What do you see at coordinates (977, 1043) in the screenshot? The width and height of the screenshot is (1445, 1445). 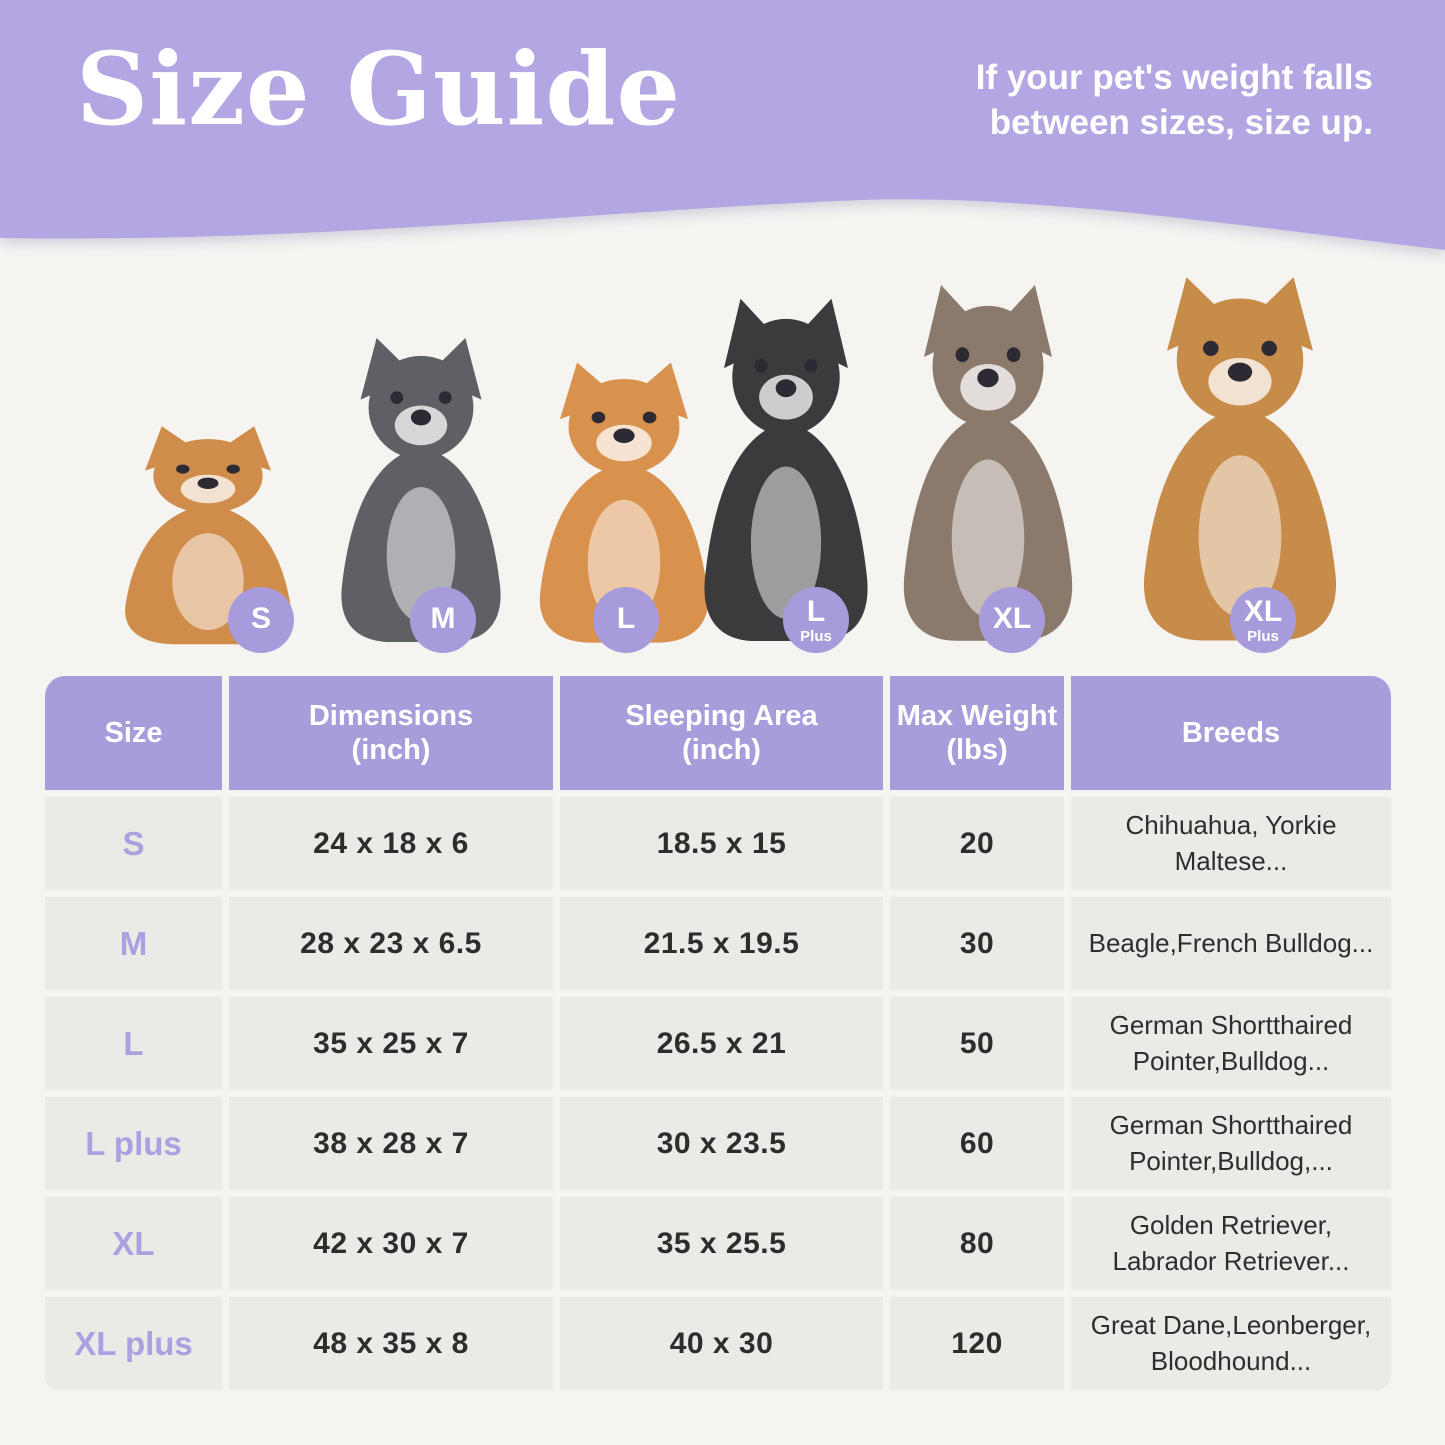 I see `table-cell-max-weight: 50` at bounding box center [977, 1043].